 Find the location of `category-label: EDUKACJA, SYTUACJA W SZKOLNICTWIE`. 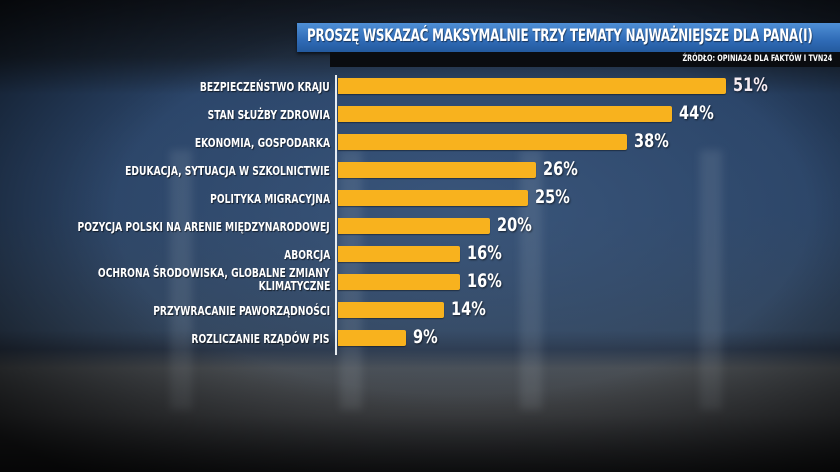

category-label: EDUKACJA, SYTUACJA W SZKOLNICTWIE is located at coordinates (227, 171).